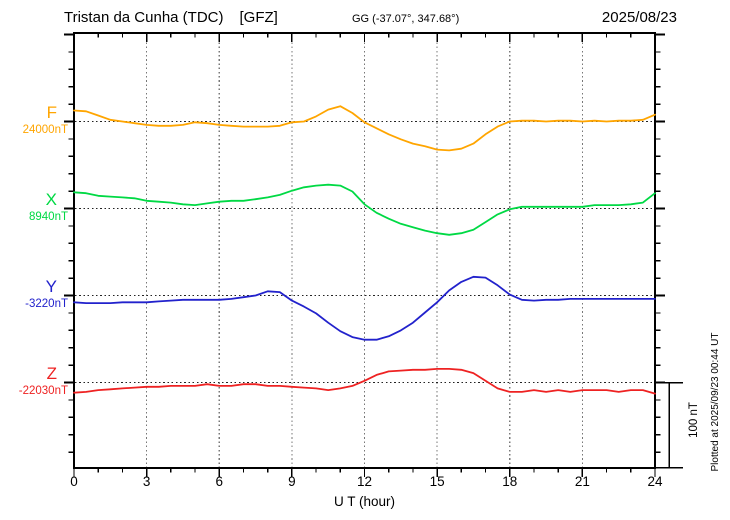 The height and width of the screenshot is (520, 730). What do you see at coordinates (51, 112) in the screenshot?
I see `component-label-F: F` at bounding box center [51, 112].